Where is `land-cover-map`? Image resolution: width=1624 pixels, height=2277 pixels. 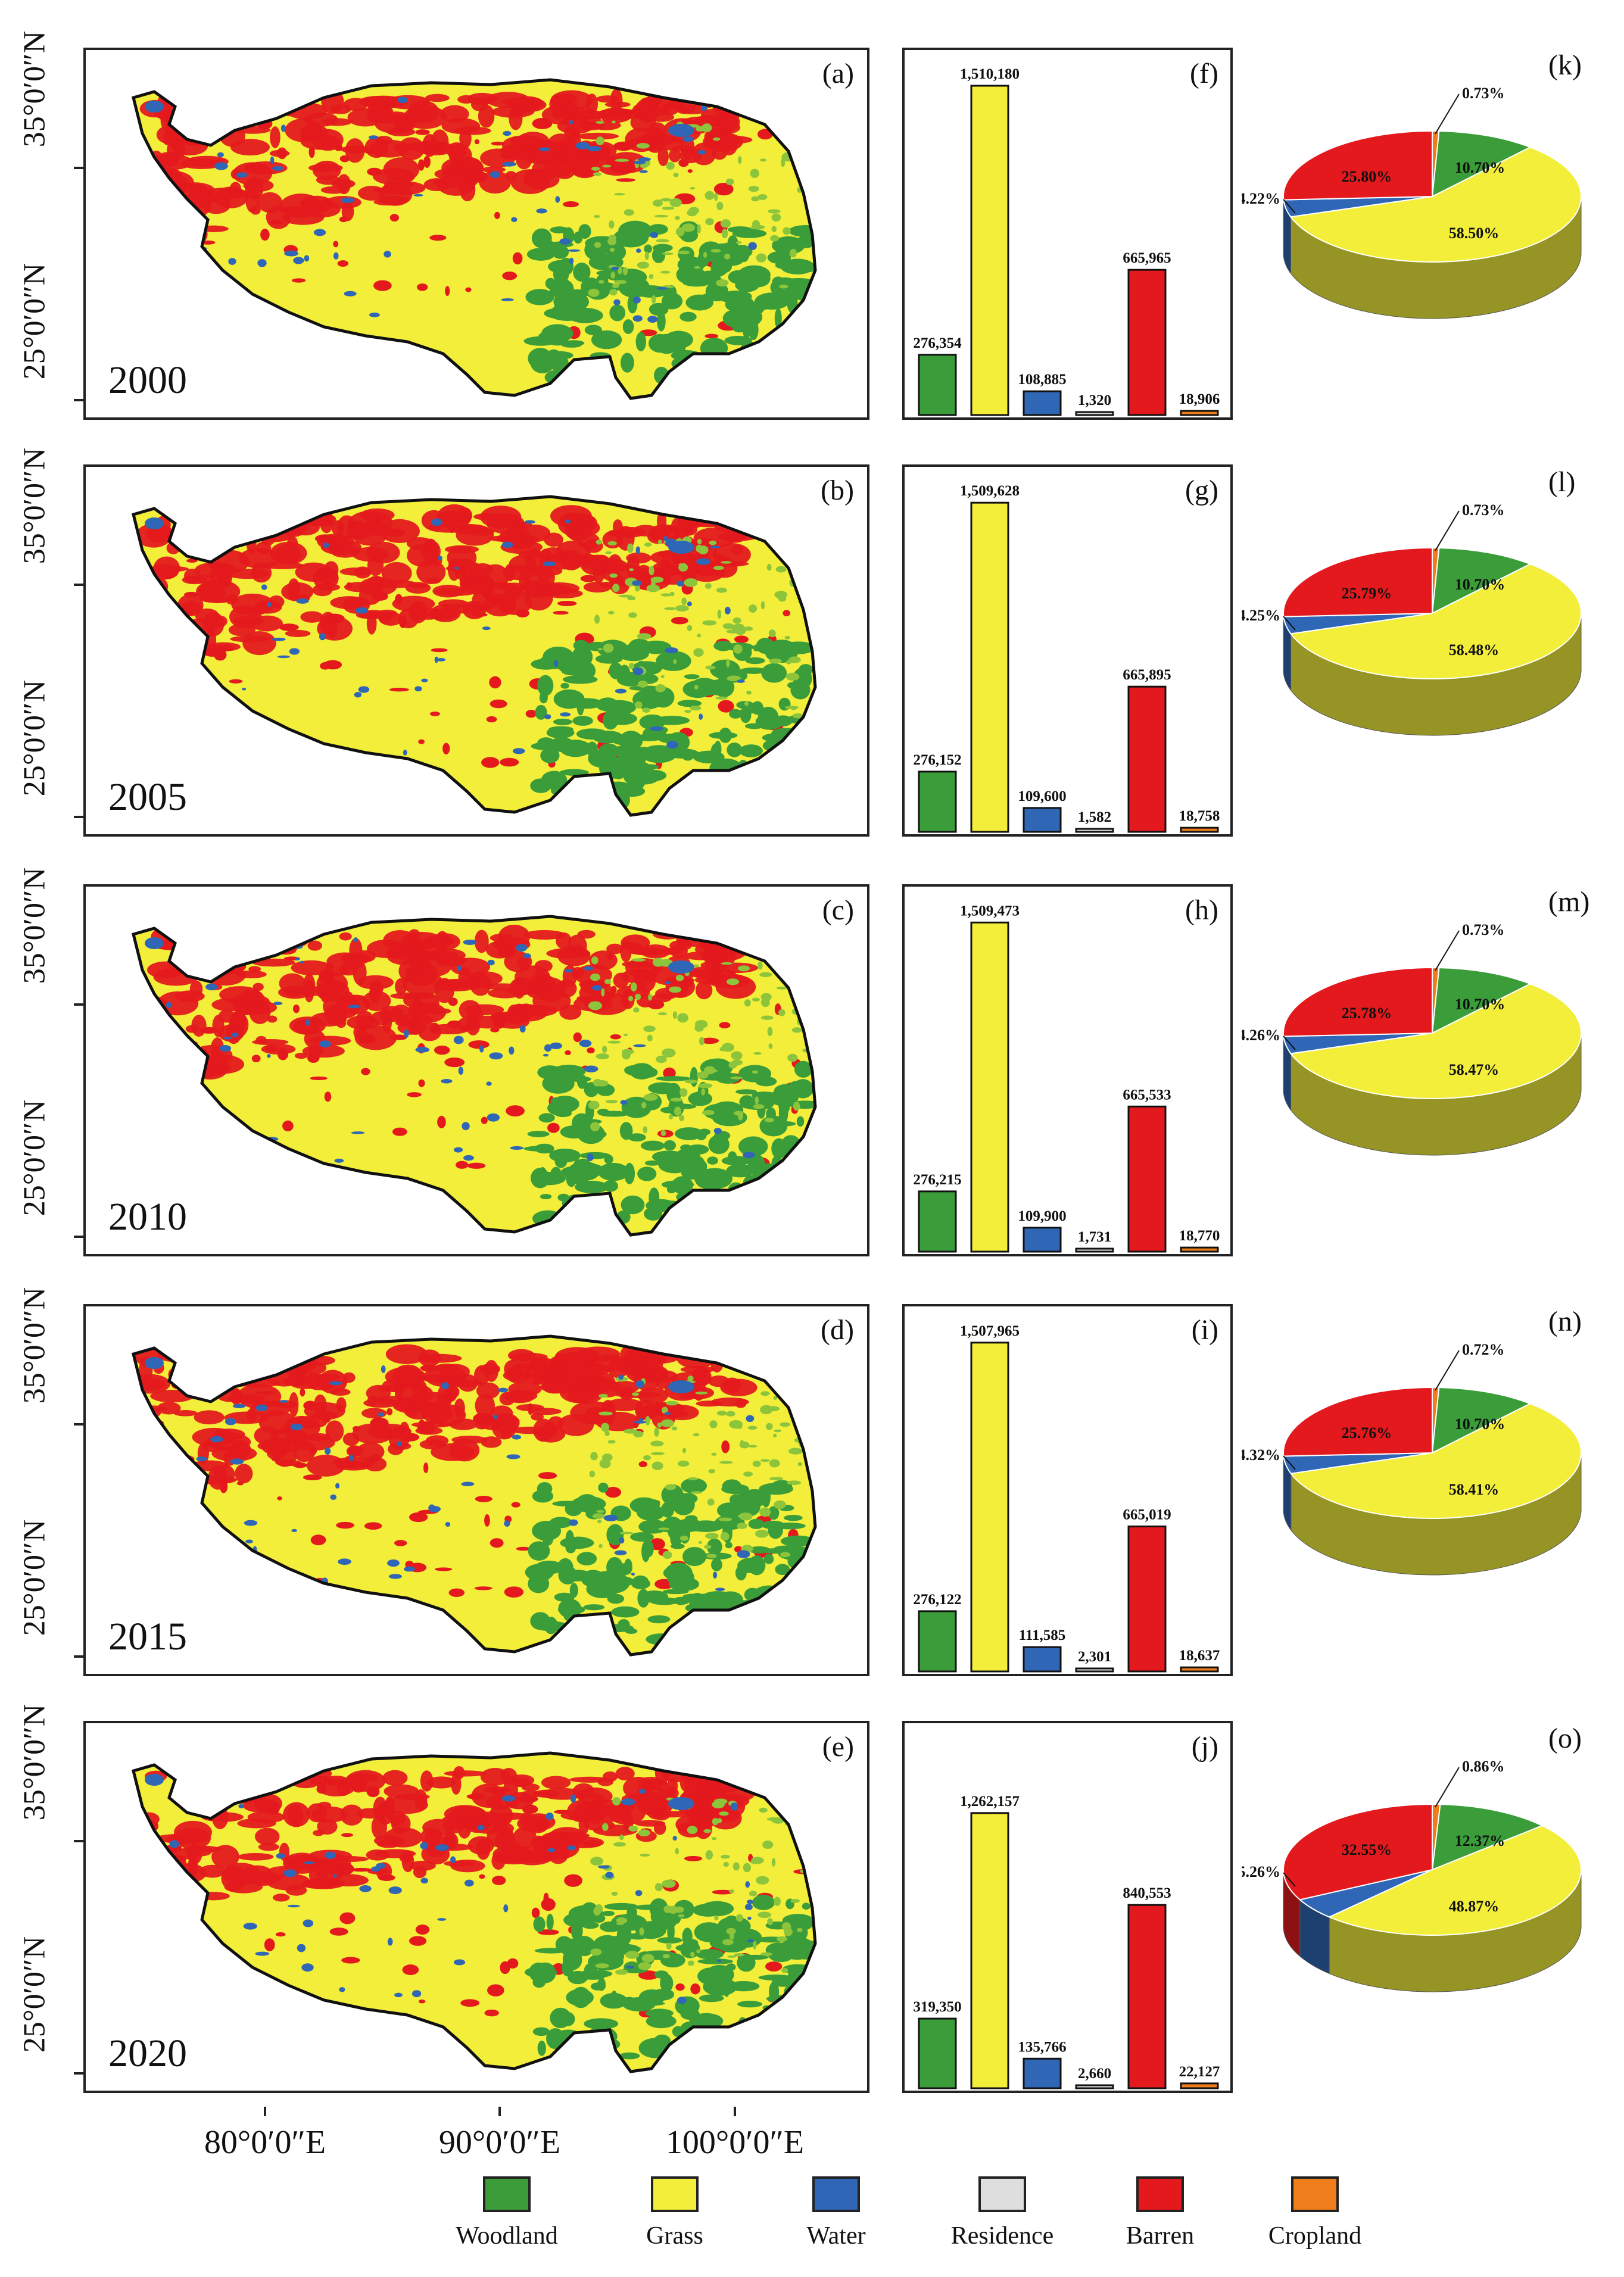 land-cover-map is located at coordinates (474, 1075).